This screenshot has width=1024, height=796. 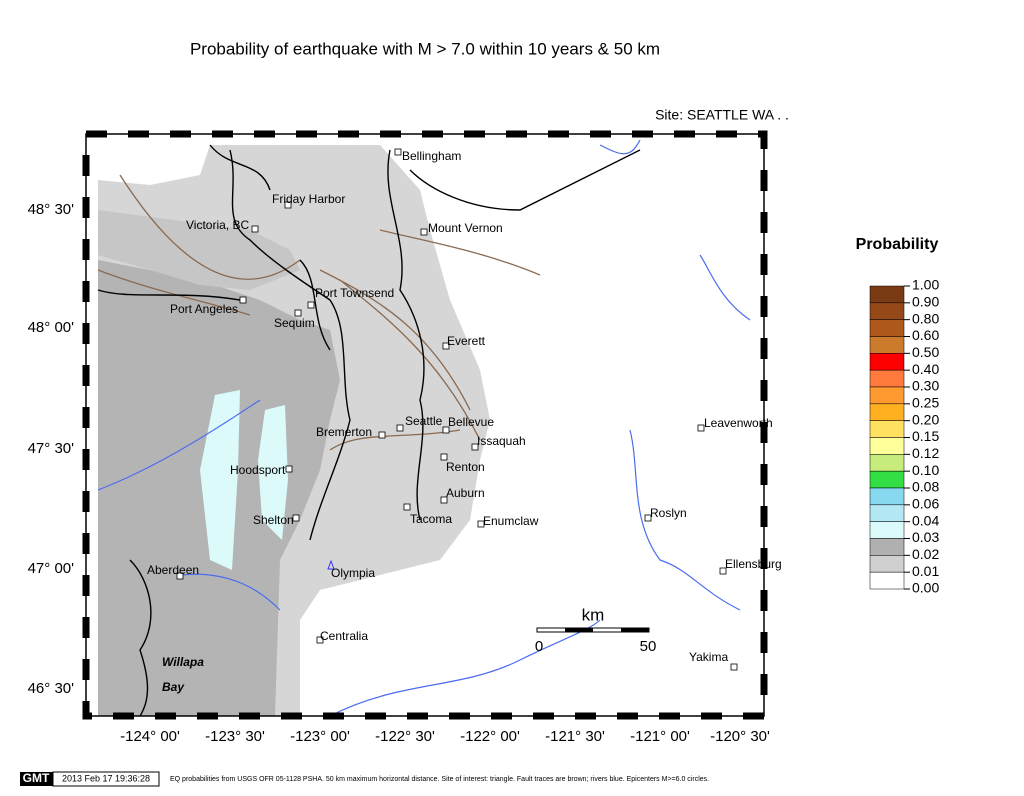 What do you see at coordinates (51, 568) in the screenshot?
I see `lat-tick-label: 47° 00'` at bounding box center [51, 568].